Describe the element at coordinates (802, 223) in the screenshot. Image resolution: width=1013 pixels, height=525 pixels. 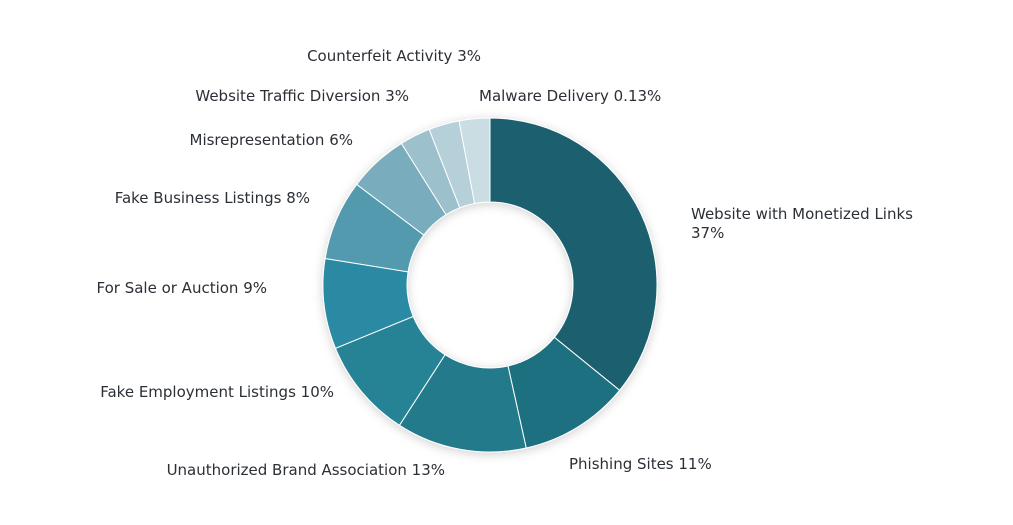
I see `label-website-with-monetized-links: Website with Monetized Links 37%` at that location.